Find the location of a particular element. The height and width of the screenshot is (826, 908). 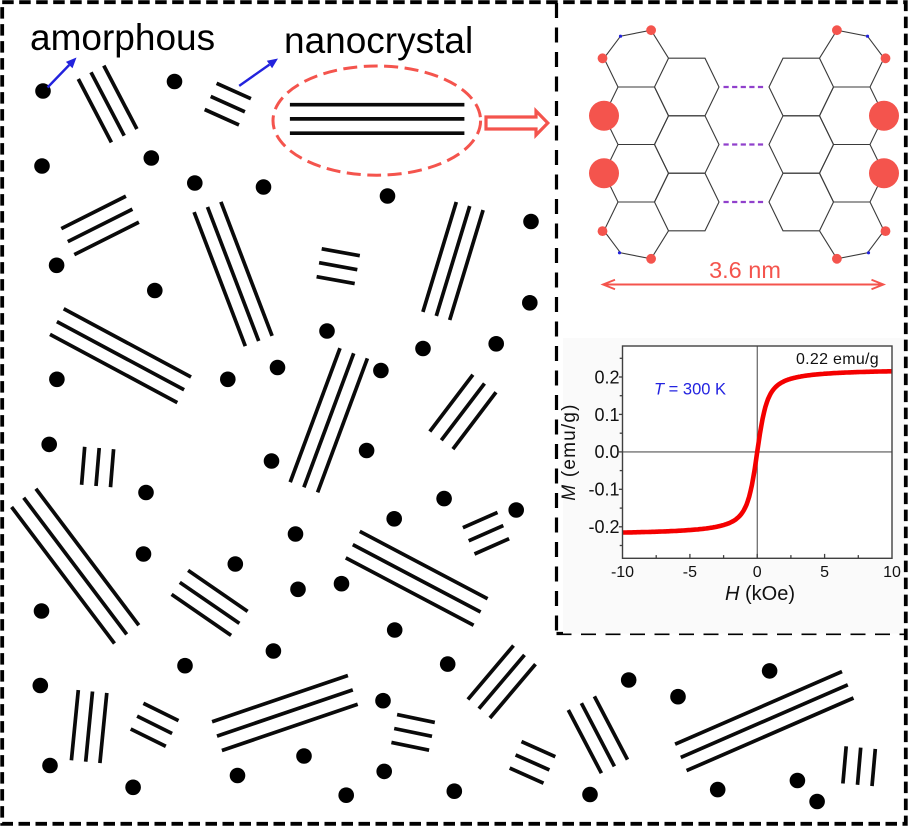

svg-text: -5 is located at coordinates (690, 572).